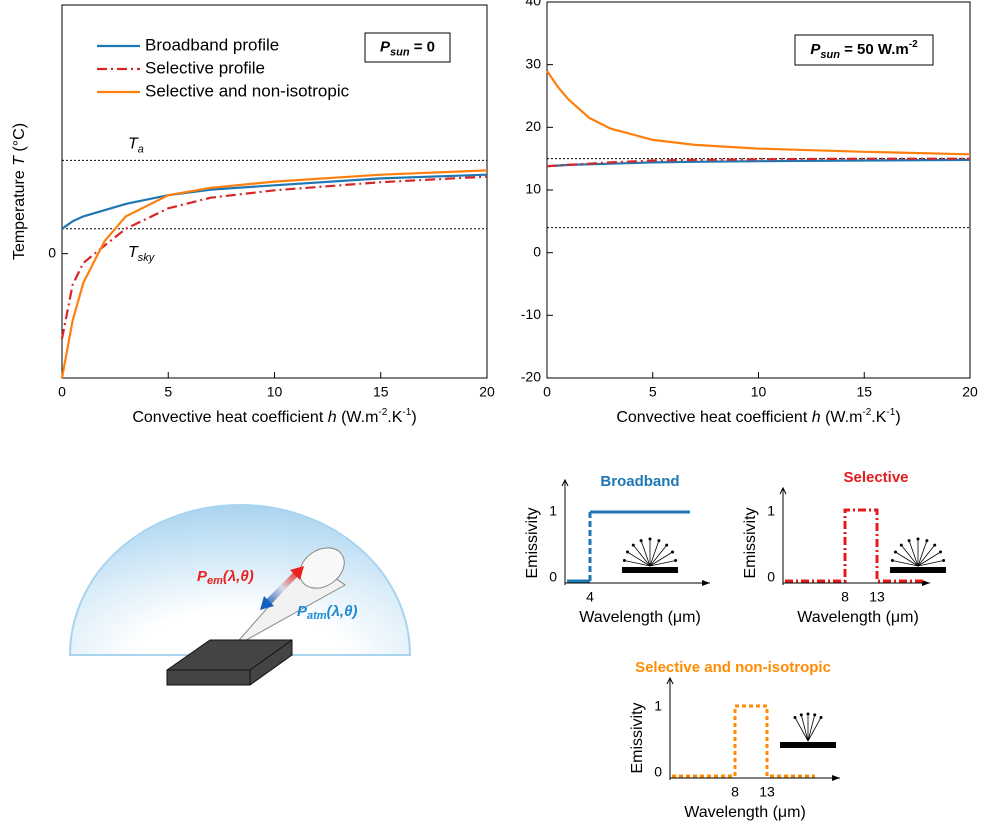 The height and width of the screenshot is (831, 983). I want to click on rich-text: Psun = 50 W.m-2, so click(864, 50).